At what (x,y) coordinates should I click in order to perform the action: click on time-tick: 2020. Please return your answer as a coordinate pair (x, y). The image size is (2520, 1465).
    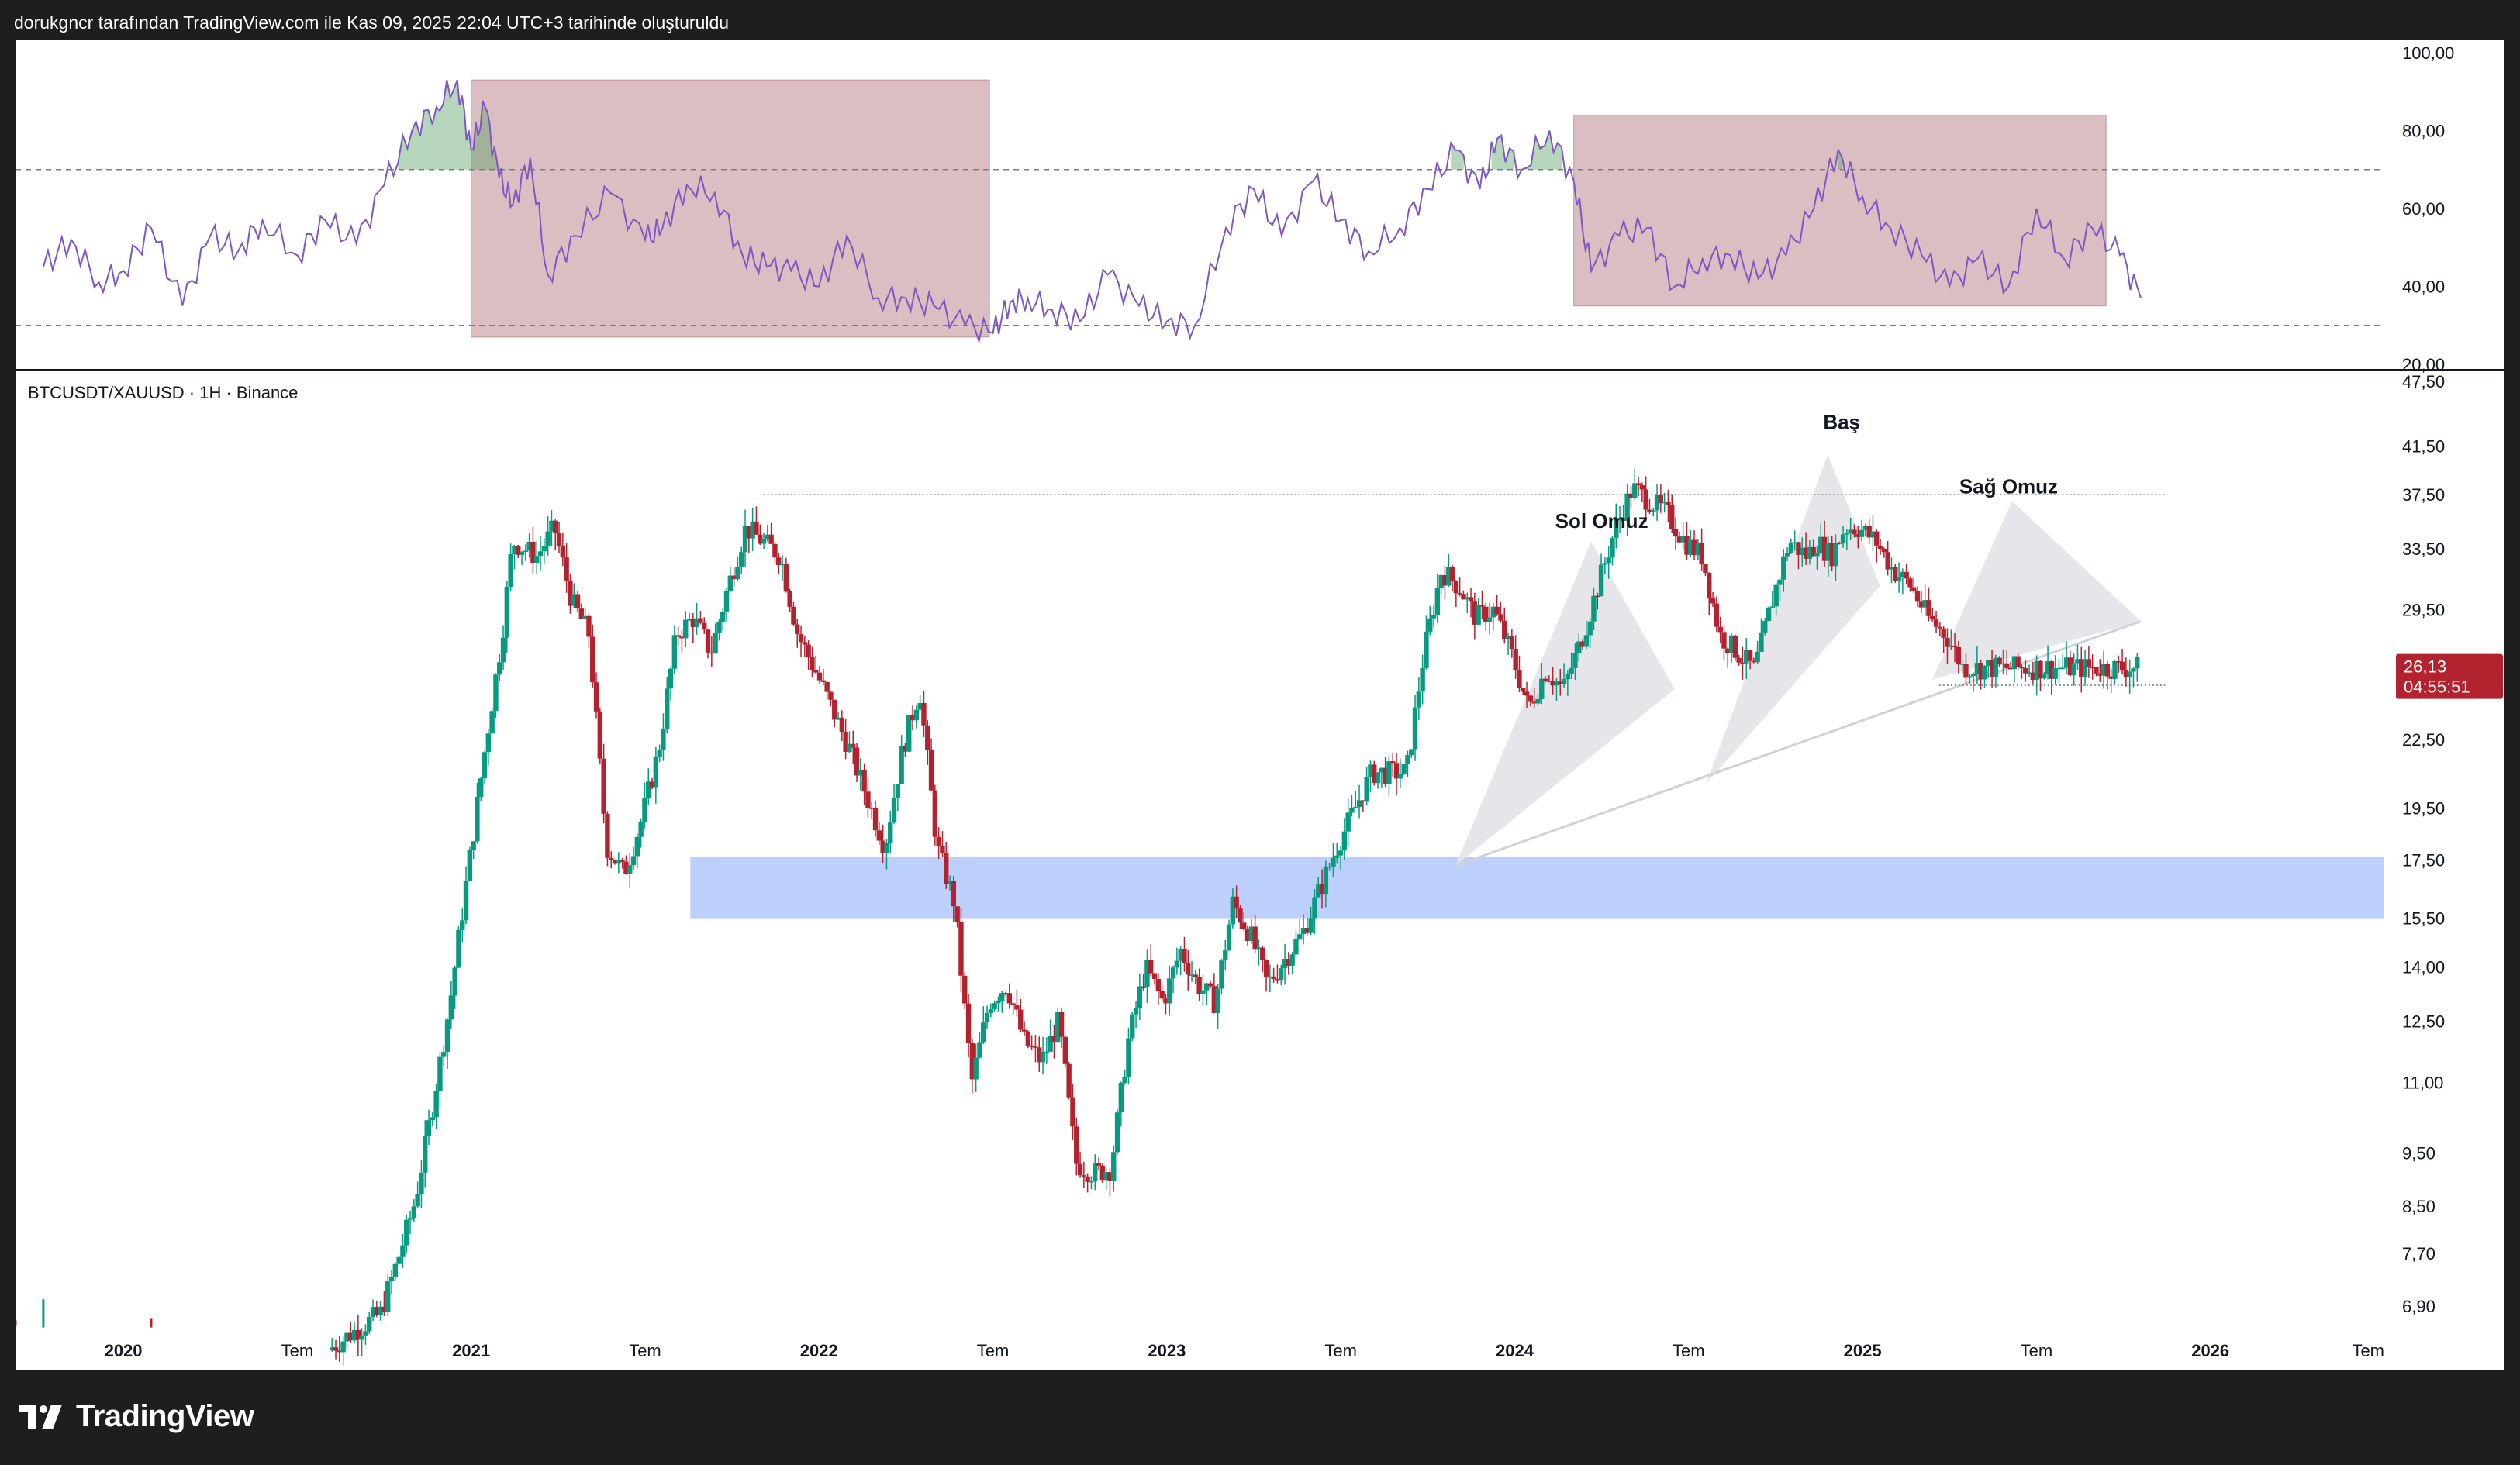
    Looking at the image, I should click on (124, 1351).